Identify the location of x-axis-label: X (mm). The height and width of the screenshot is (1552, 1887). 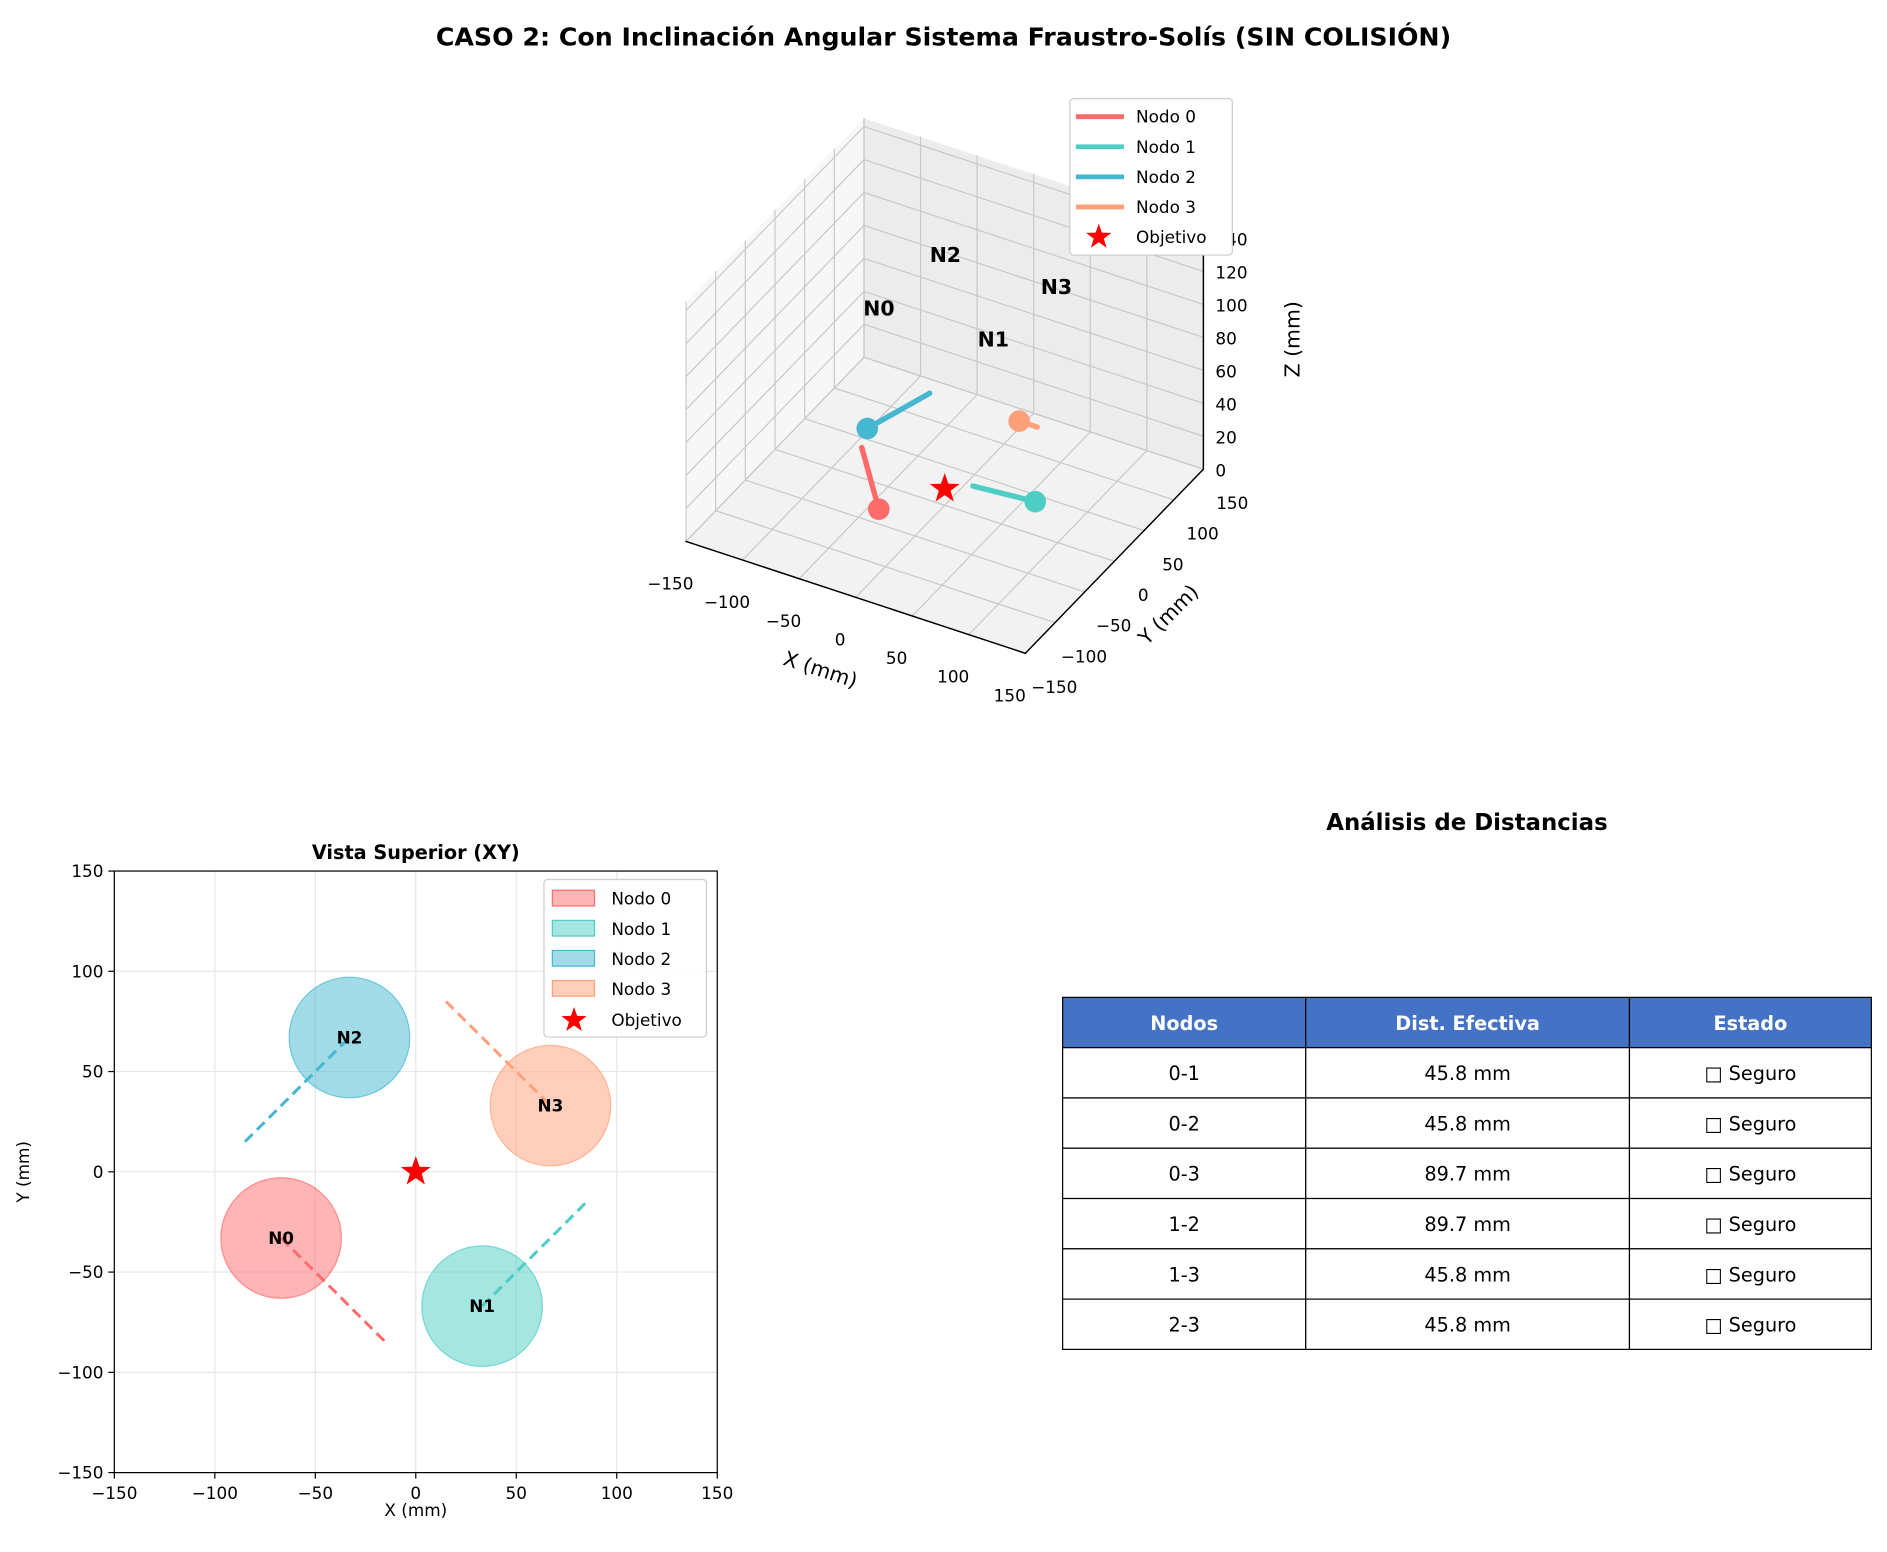
(821, 669).